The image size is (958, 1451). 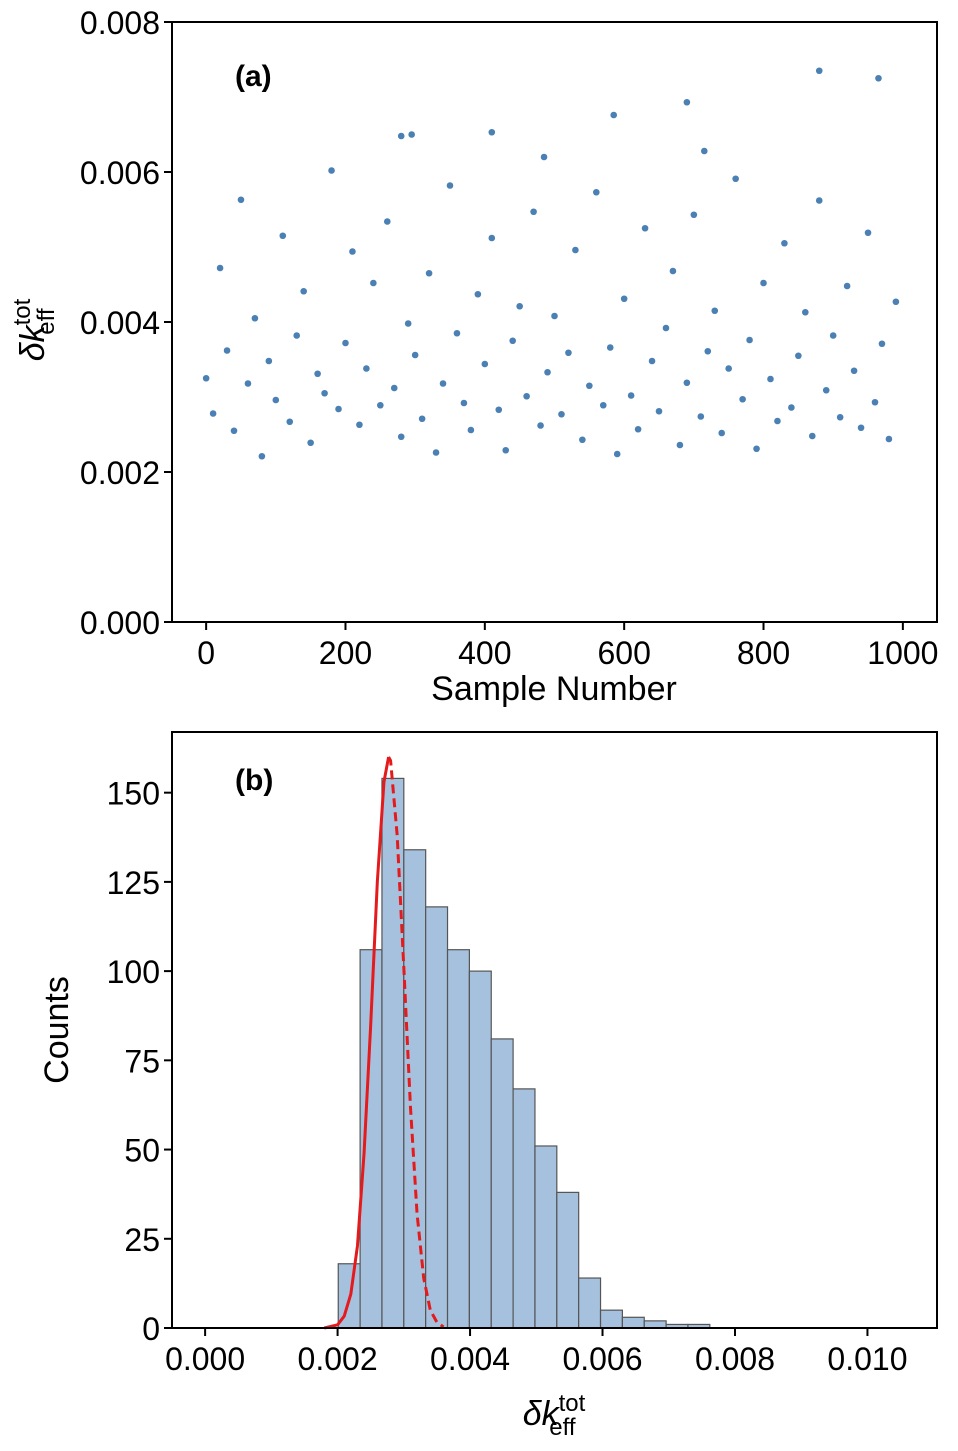 What do you see at coordinates (254, 780) in the screenshot?
I see `panel-label: (b)` at bounding box center [254, 780].